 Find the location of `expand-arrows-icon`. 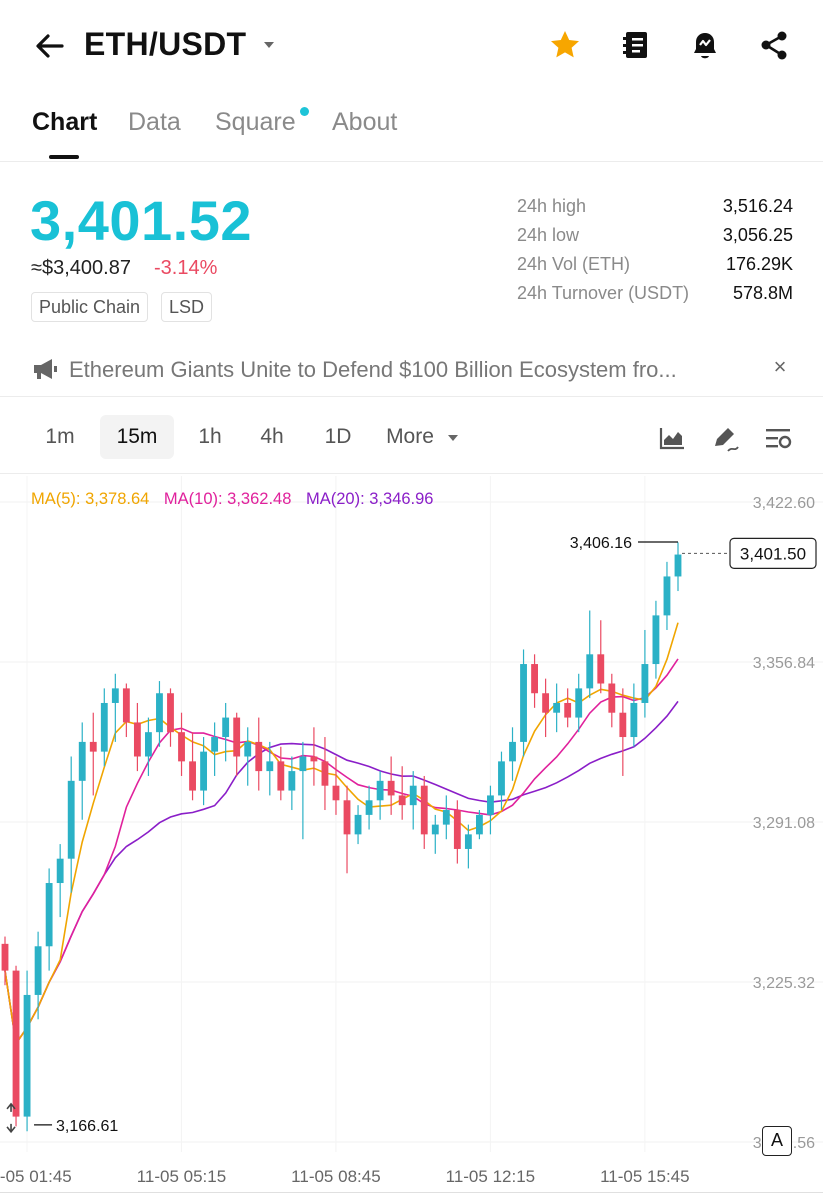

expand-arrows-icon is located at coordinates (11, 1118).